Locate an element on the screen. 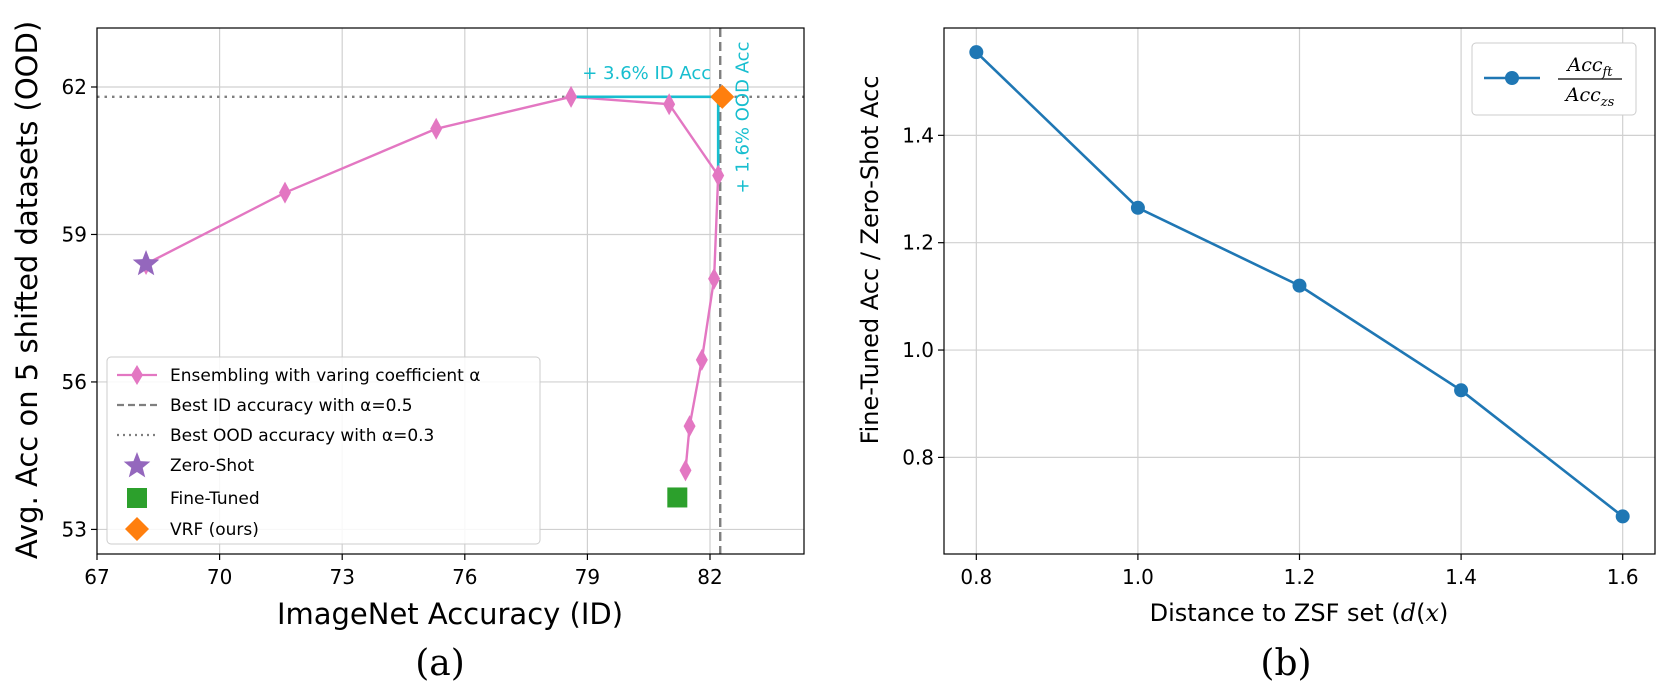  chart-b-x-tick-label: 1.4 is located at coordinates (1461, 577).